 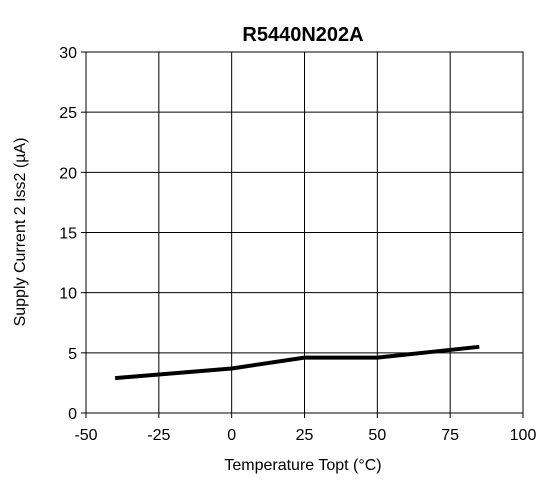 I want to click on x-tick-label-1: -25, so click(x=158, y=435).